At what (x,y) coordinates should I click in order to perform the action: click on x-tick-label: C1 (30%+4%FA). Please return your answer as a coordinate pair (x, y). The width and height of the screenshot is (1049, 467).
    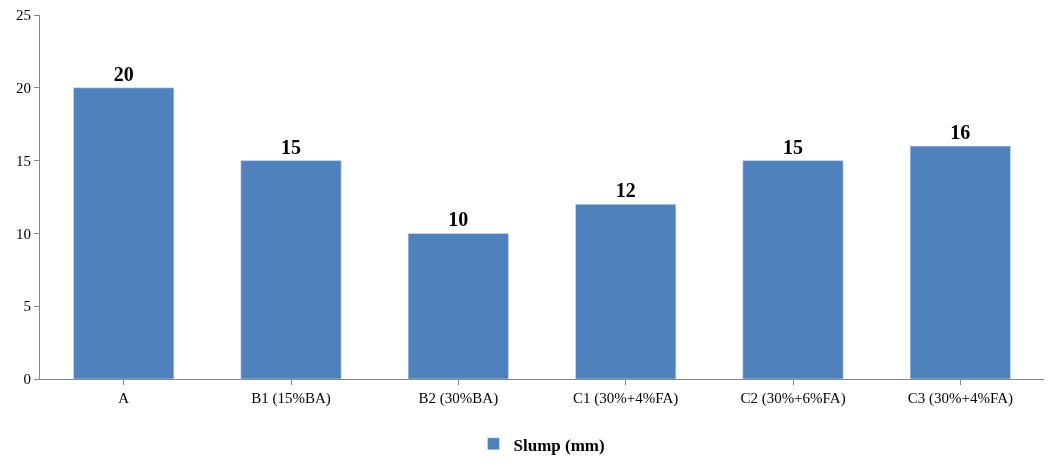
    Looking at the image, I should click on (626, 398).